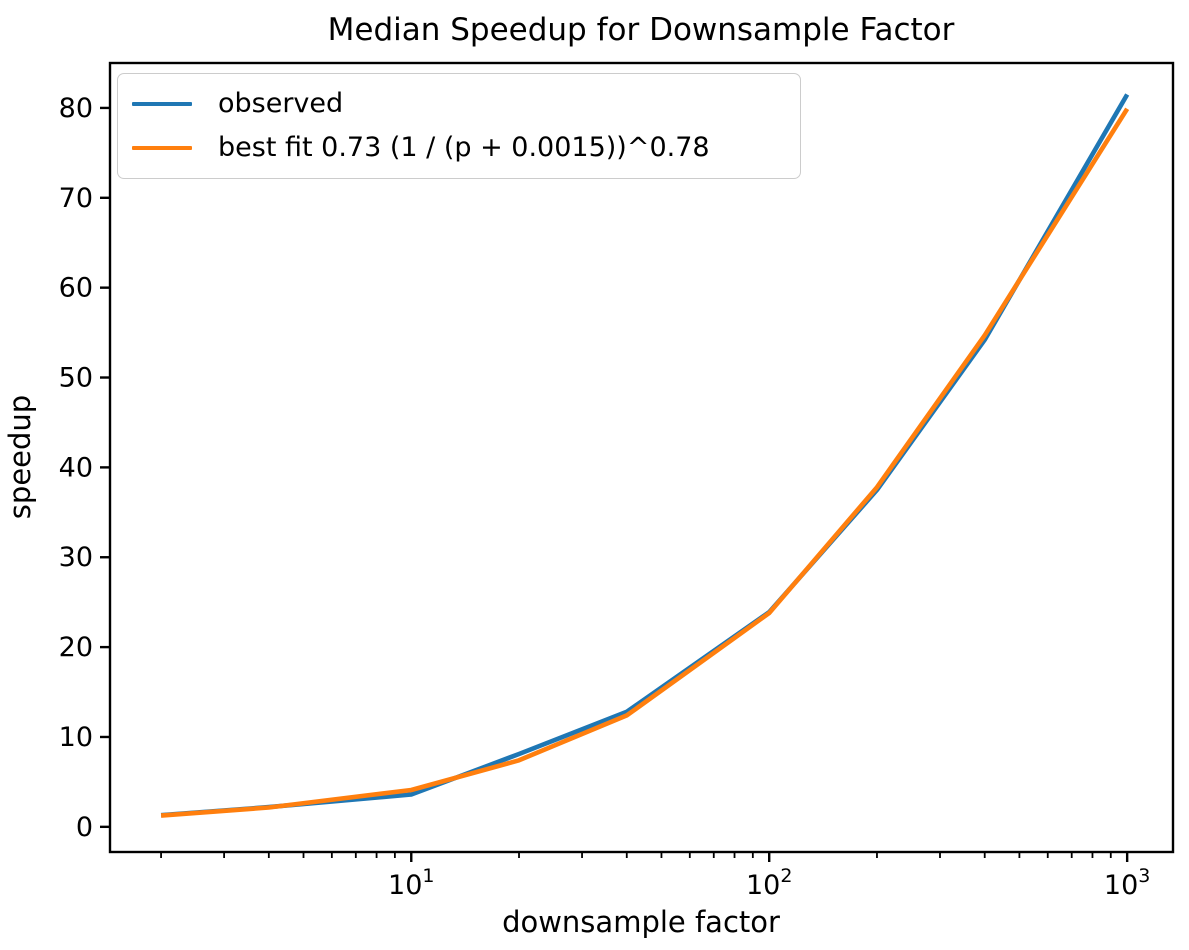 This screenshot has height=950, width=1189. Describe the element at coordinates (76, 108) in the screenshot. I see `y-tick-label: 80` at that location.